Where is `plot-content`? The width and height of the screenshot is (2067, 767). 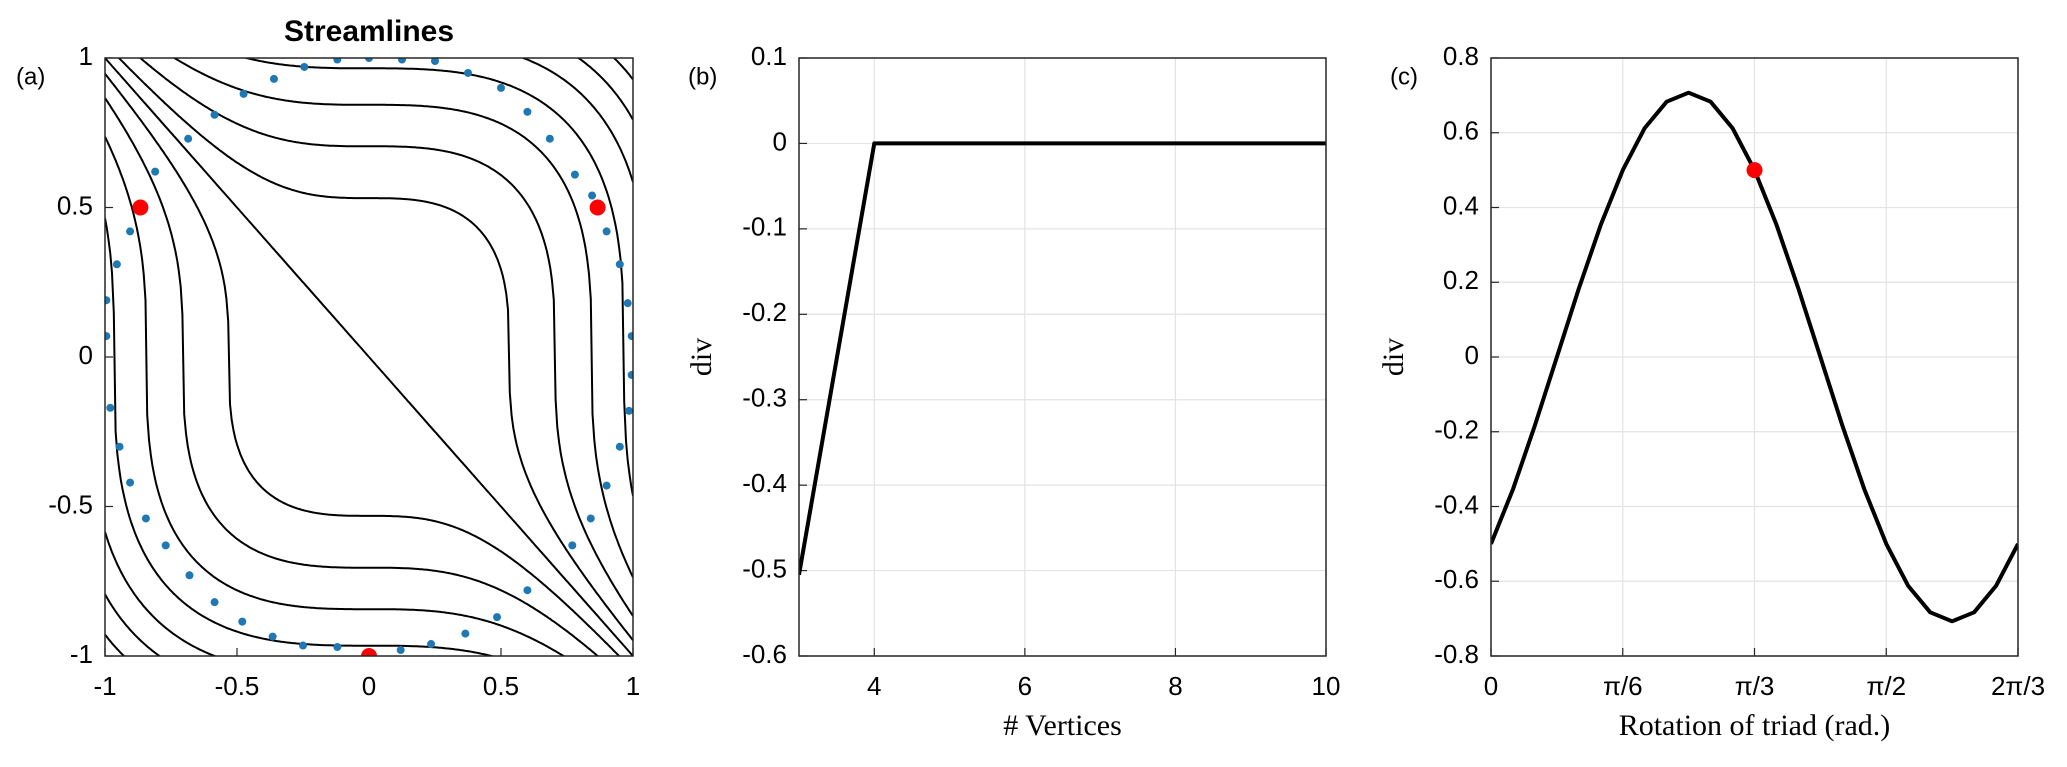 plot-content is located at coordinates (1062, 358).